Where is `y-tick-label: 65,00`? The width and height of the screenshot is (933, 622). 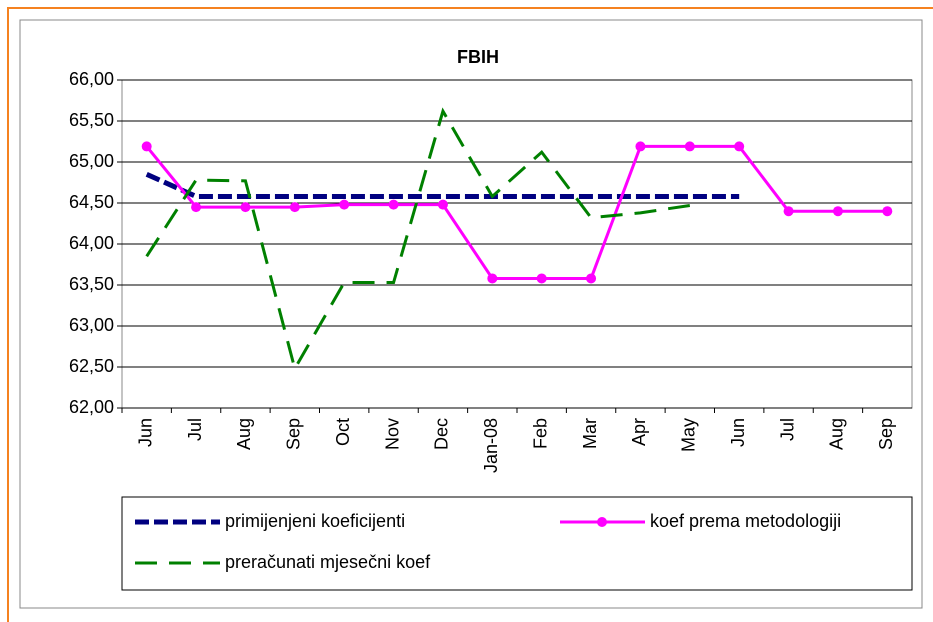
y-tick-label: 65,00 is located at coordinates (91, 161).